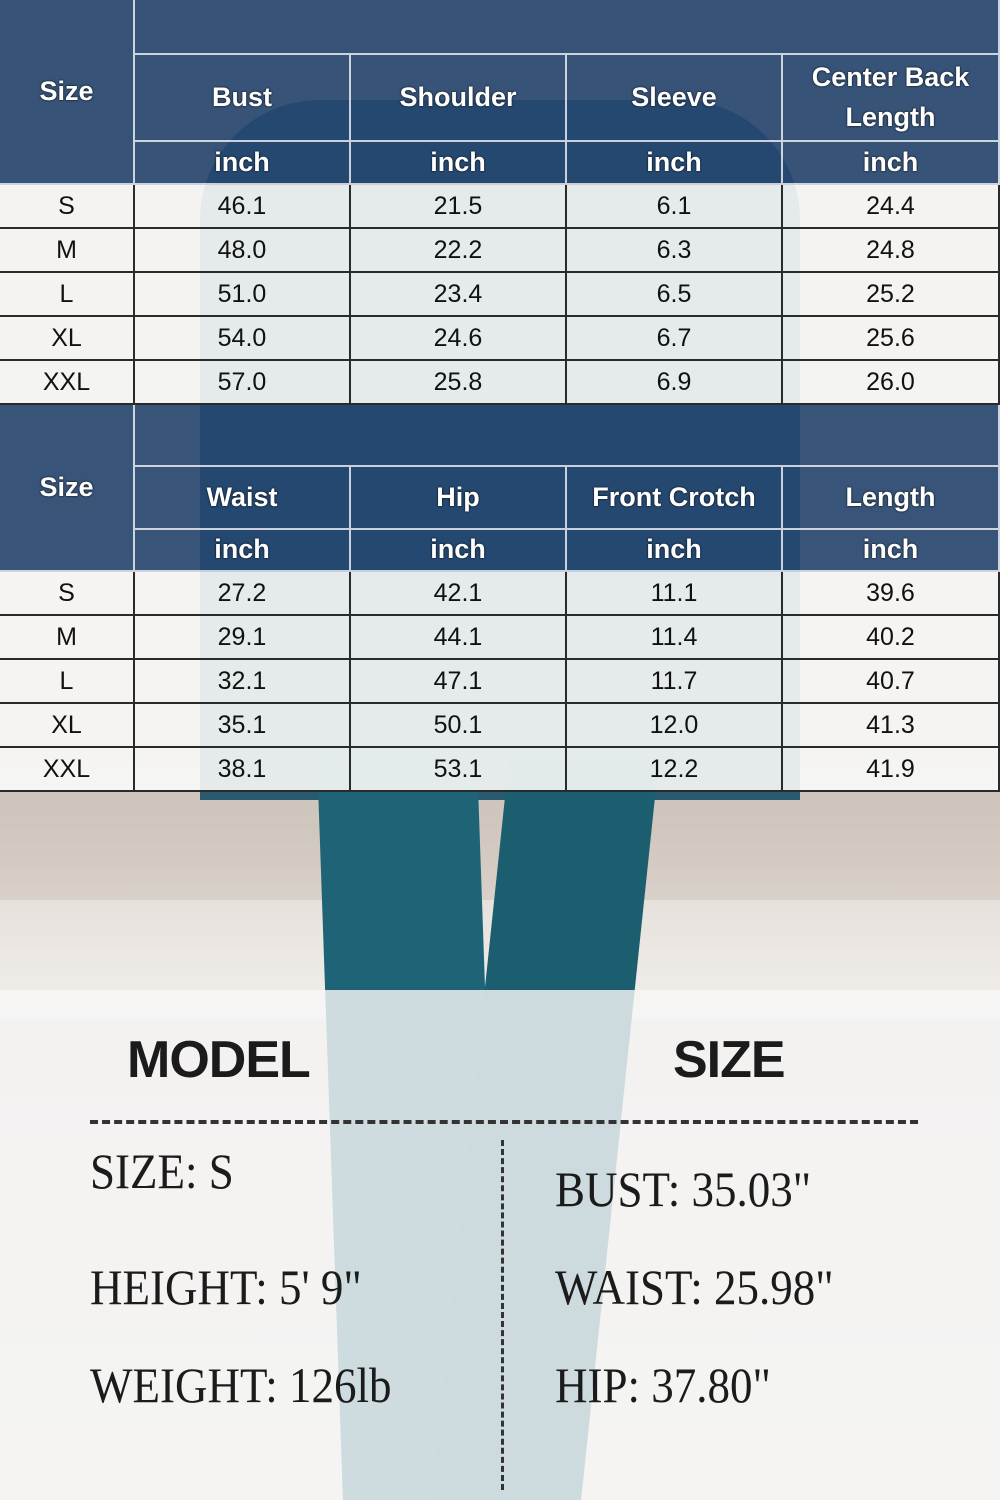 The width and height of the screenshot is (1000, 1500). Describe the element at coordinates (891, 251) in the screenshot. I see `measurement-cell: 24.8` at that location.